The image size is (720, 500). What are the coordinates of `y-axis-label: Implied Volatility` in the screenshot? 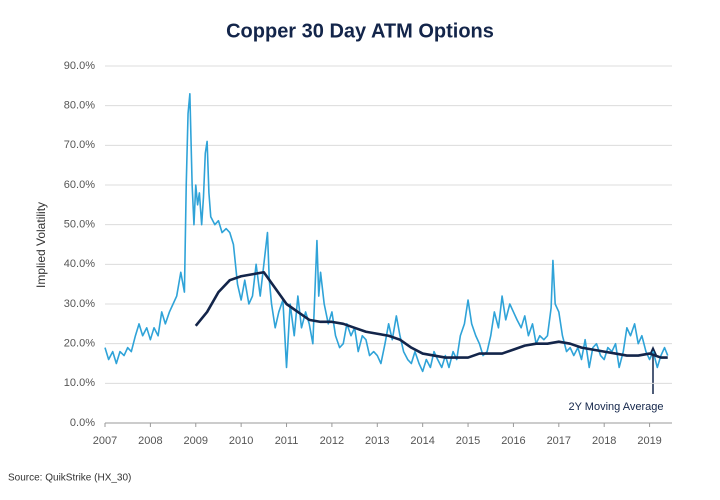 It's located at (41, 245).